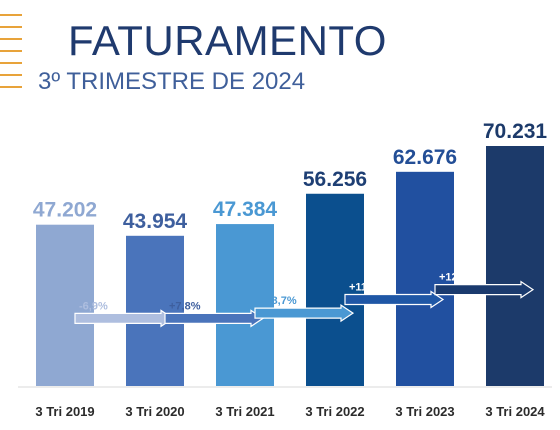 Image resolution: width=560 pixels, height=430 pixels. I want to click on bar-3-tri-2023, so click(425, 278).